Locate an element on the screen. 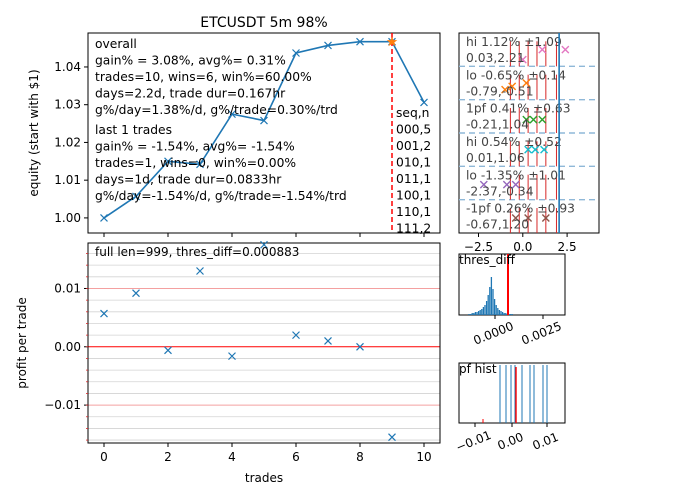  side-row-range: -0.21,1.04 is located at coordinates (497, 125).